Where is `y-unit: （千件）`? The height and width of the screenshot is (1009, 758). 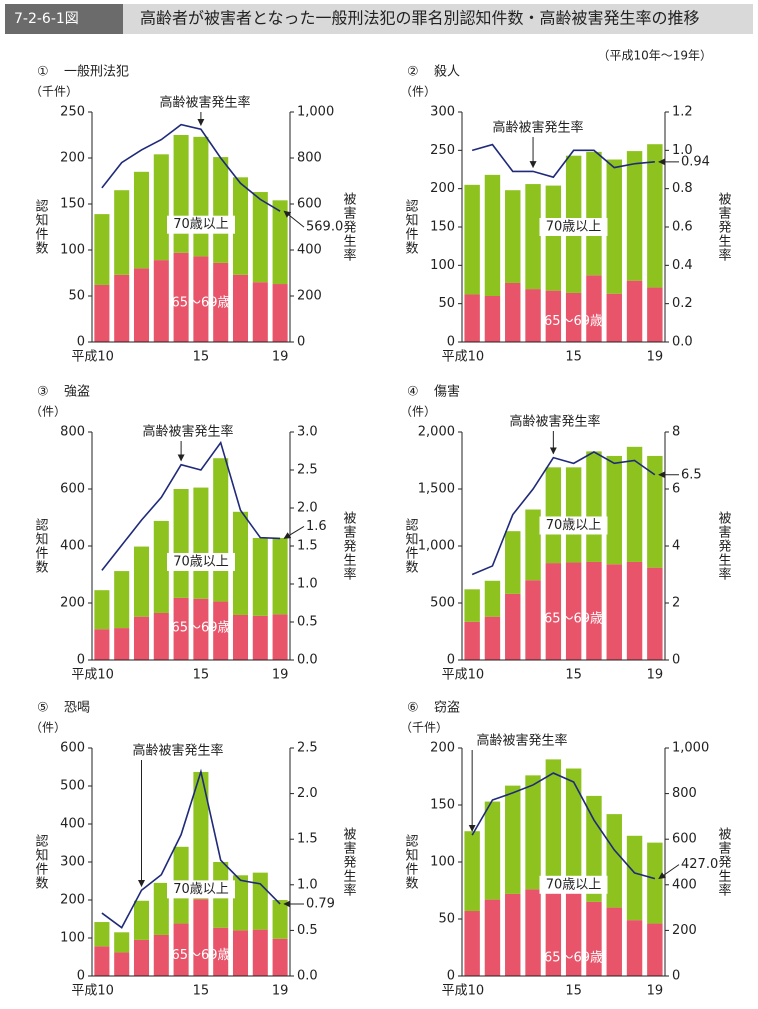 y-unit: （千件） is located at coordinates (424, 728).